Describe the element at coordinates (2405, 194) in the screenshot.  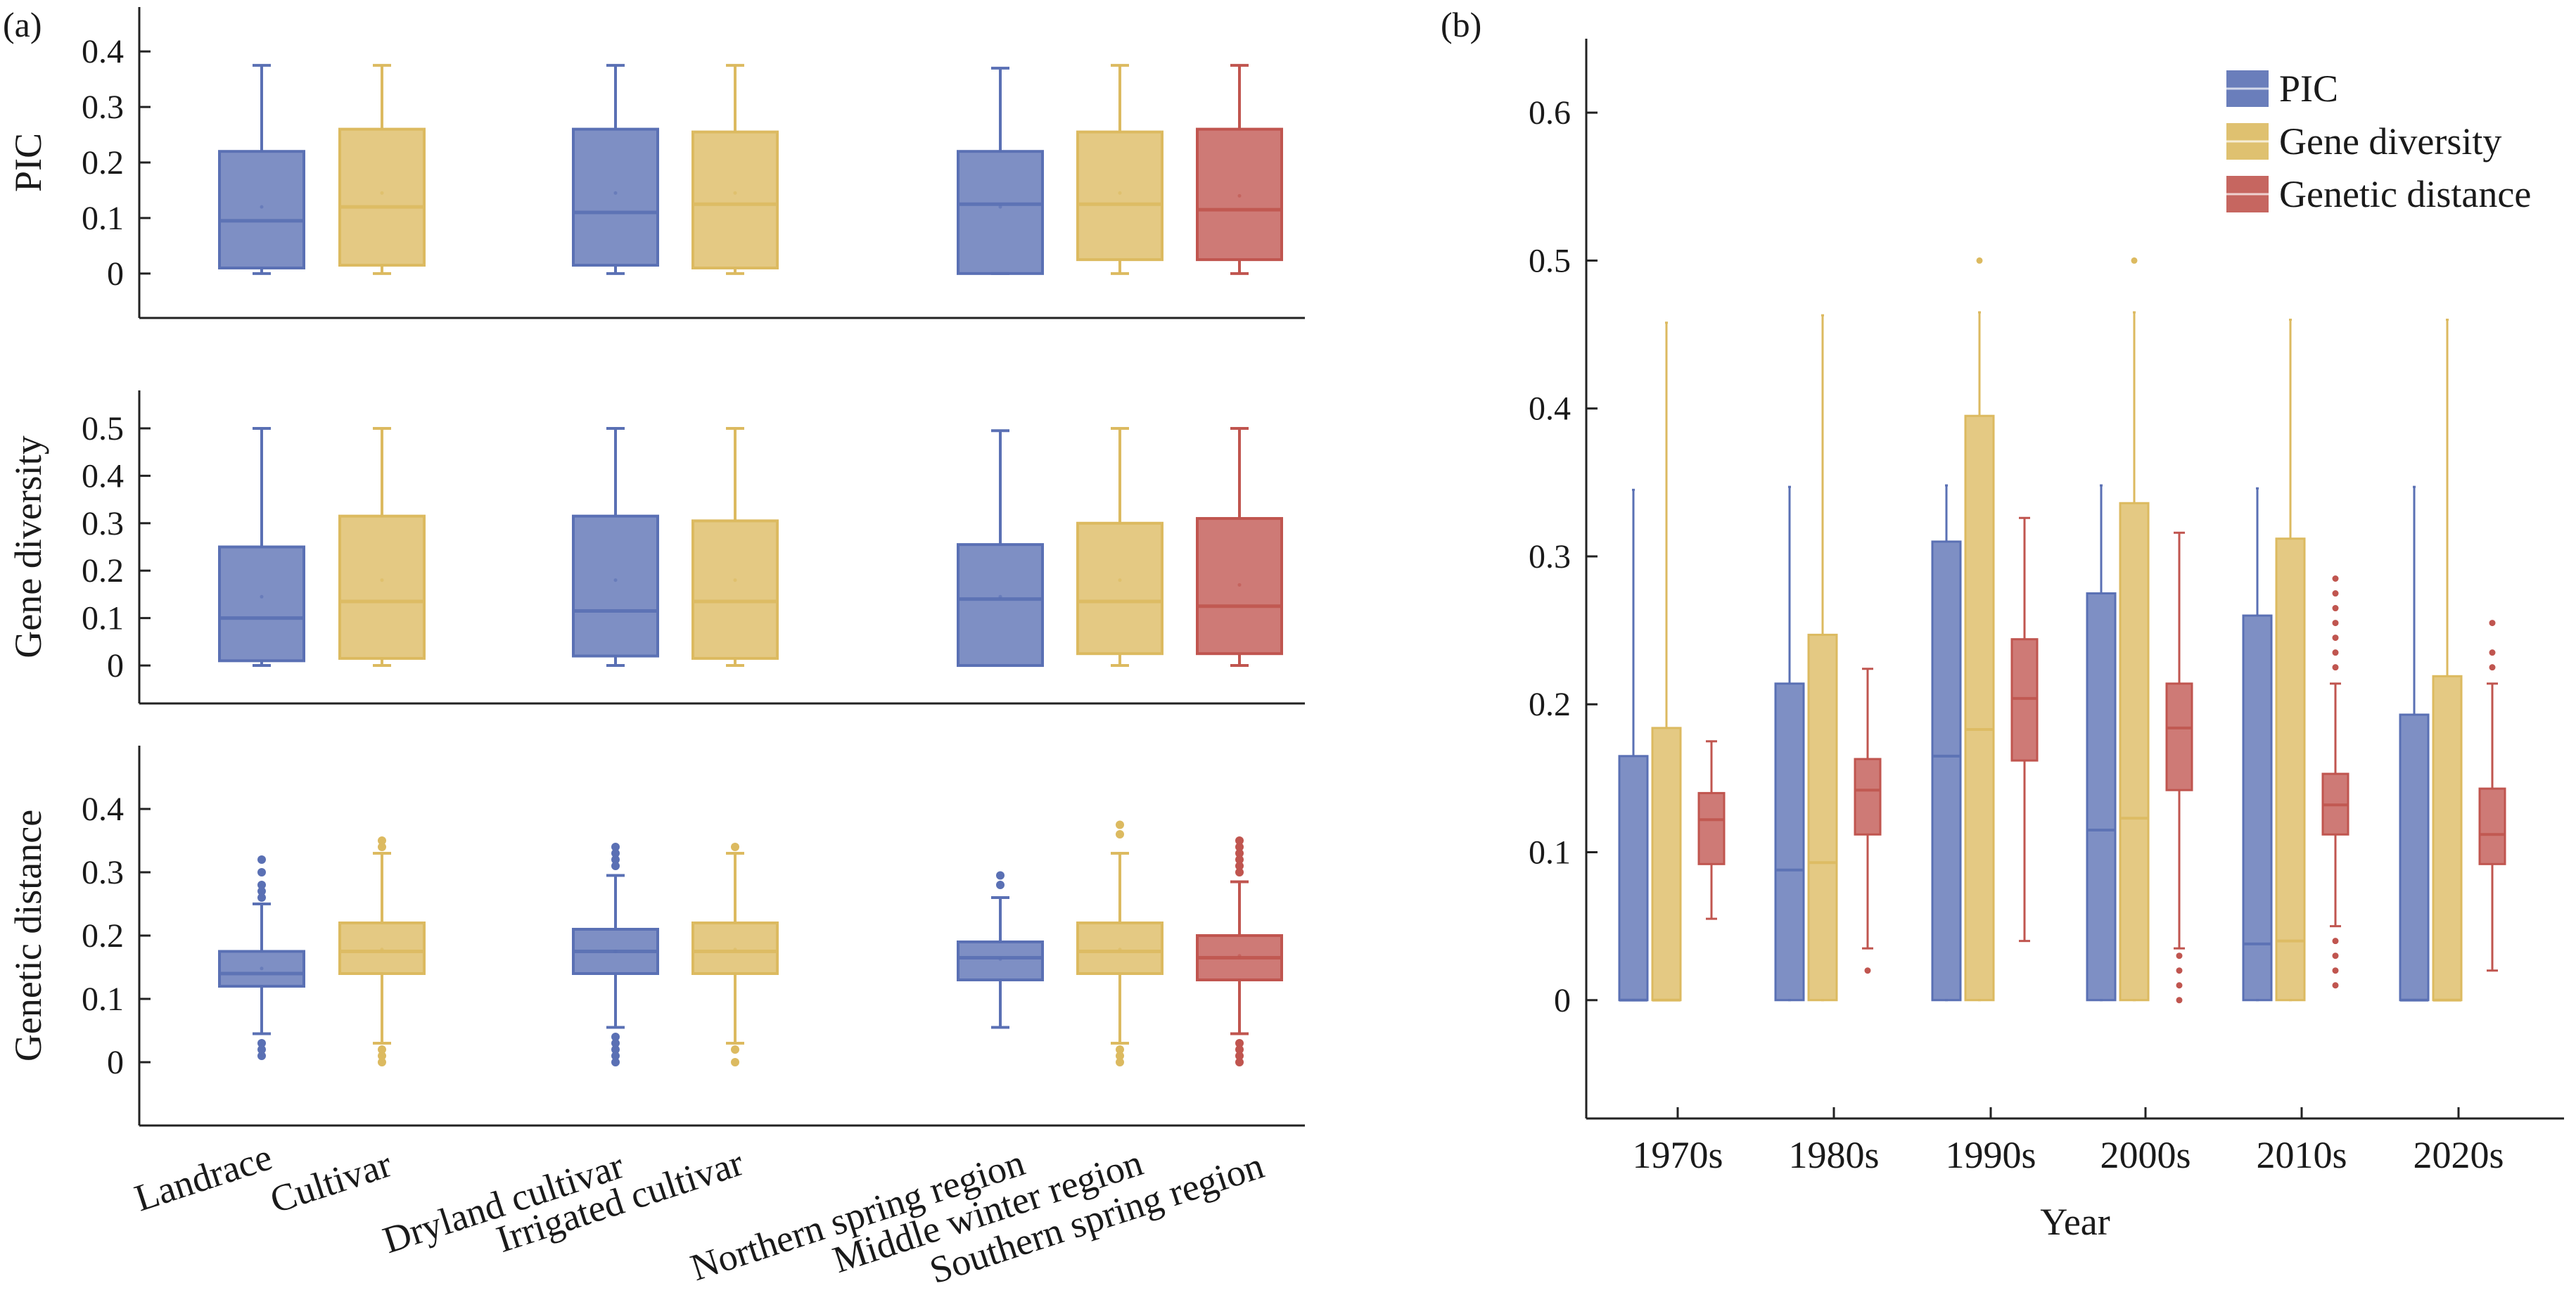
I see `legend-label: Genetic distance` at that location.